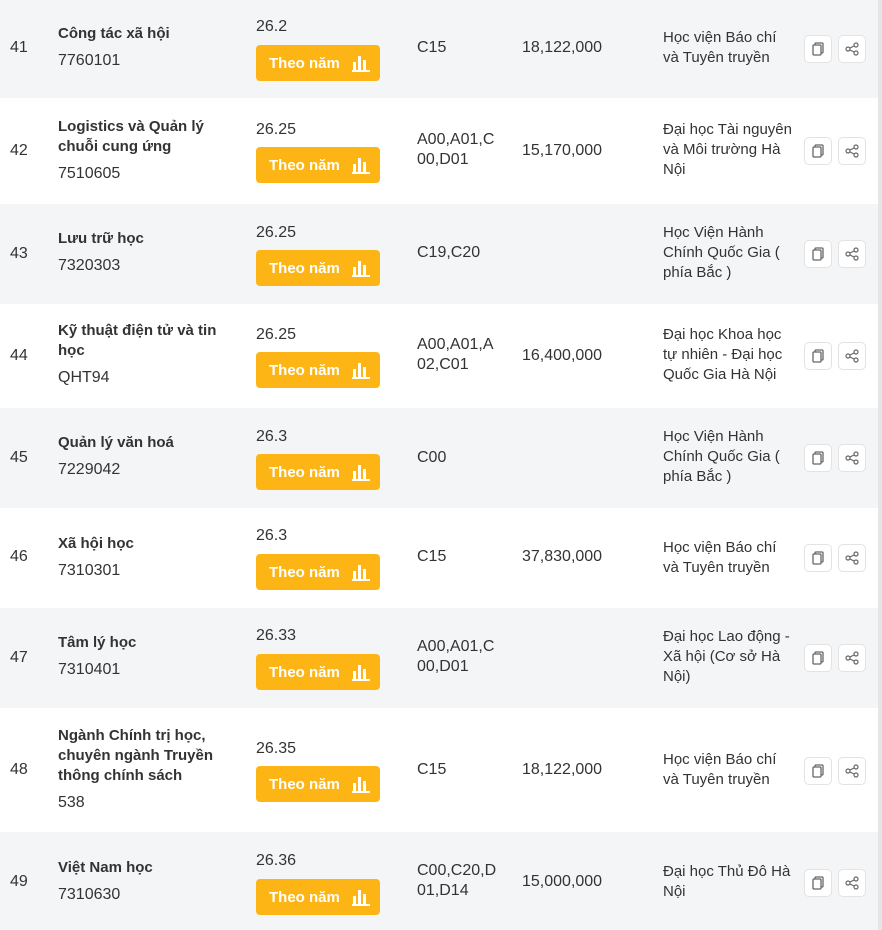 The image size is (882, 930). I want to click on subject-combos: C19,C20, so click(449, 252).